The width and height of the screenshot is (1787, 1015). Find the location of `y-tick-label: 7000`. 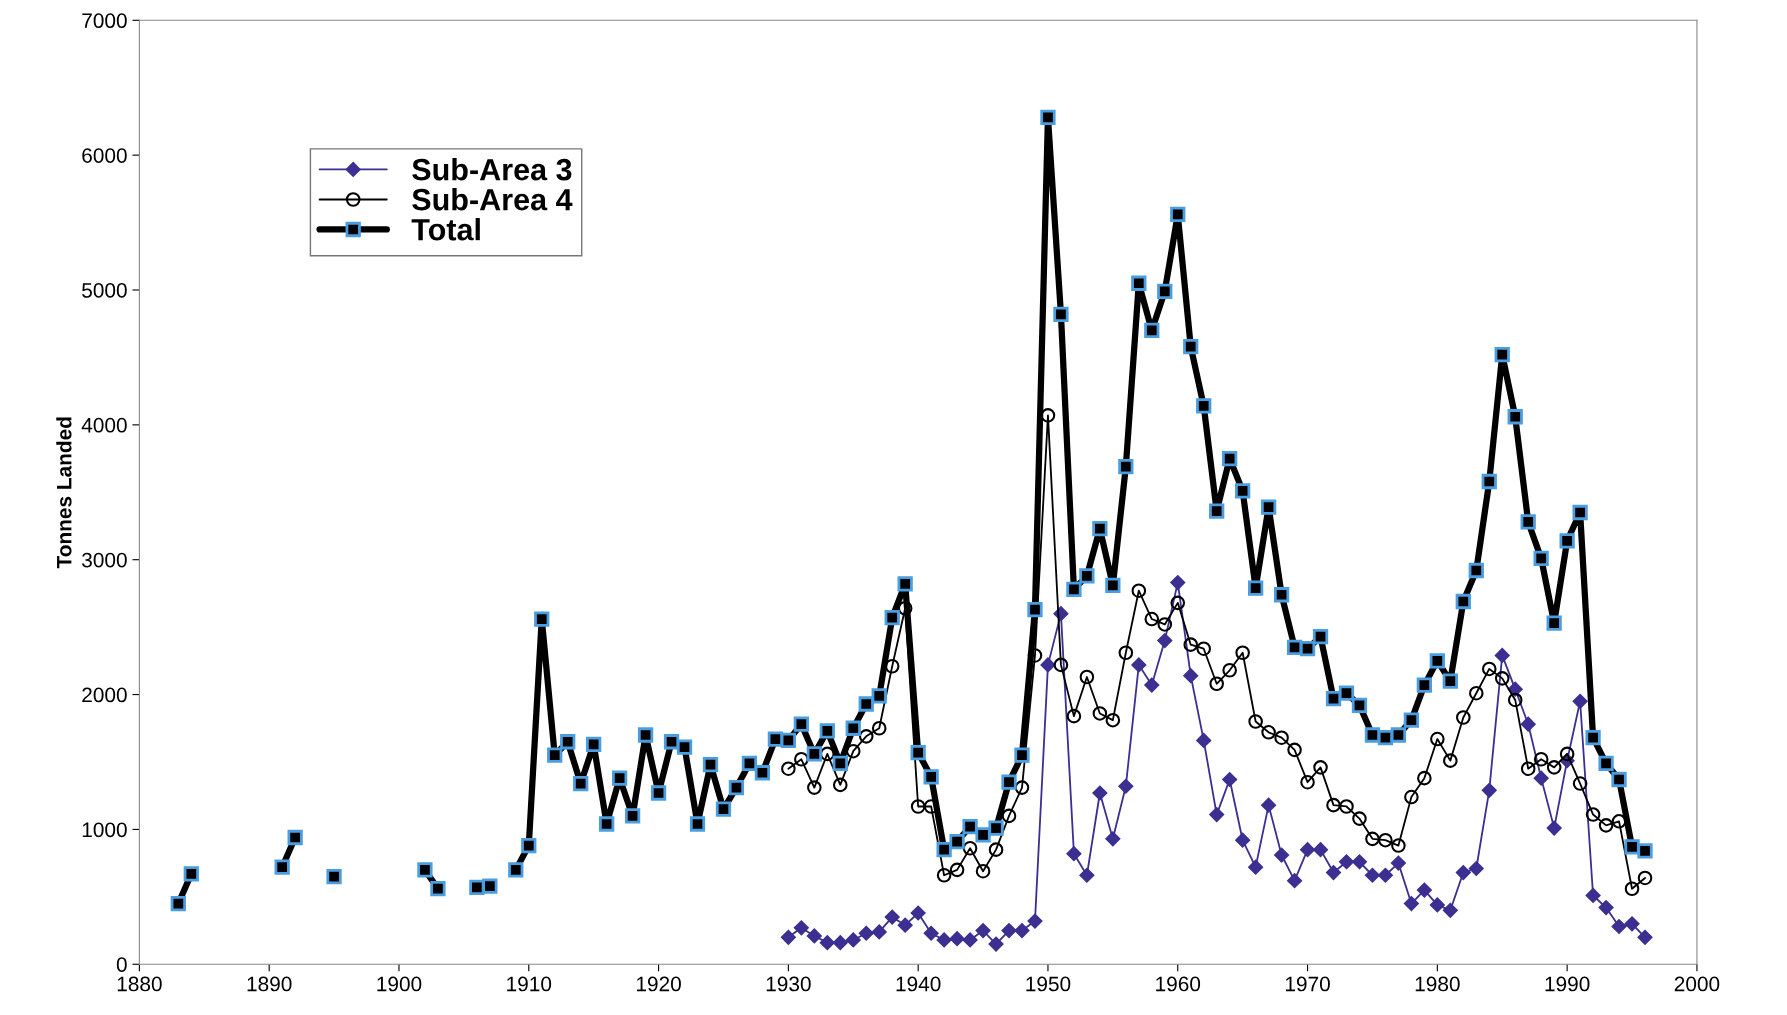

y-tick-label: 7000 is located at coordinates (104, 21).